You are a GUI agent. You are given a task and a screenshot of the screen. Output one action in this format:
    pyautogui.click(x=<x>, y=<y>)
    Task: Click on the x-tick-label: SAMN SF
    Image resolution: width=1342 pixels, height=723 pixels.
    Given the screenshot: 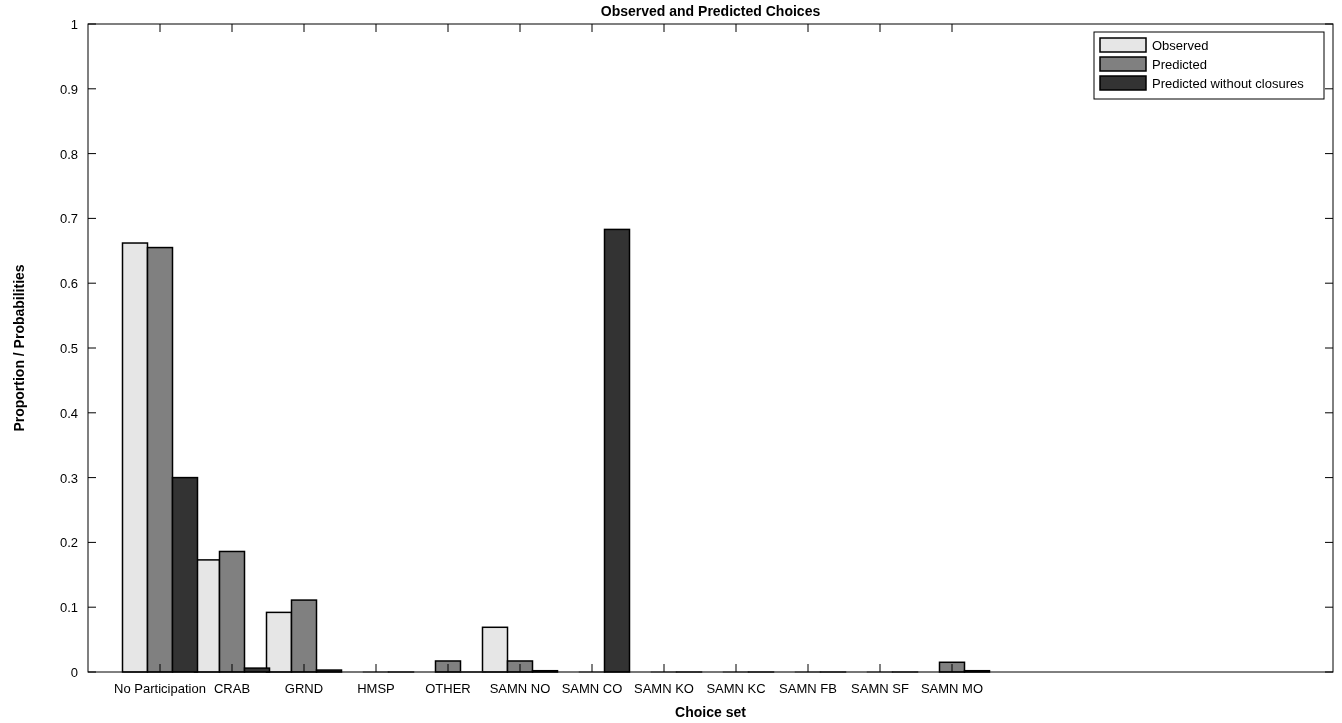 What is the action you would take?
    pyautogui.click(x=880, y=688)
    